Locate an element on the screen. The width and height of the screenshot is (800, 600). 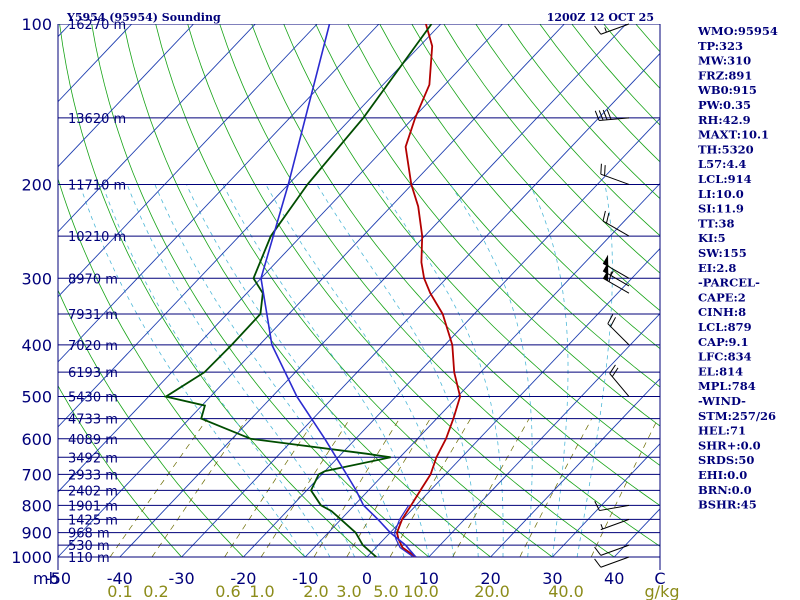
mixing-ratio-tick-label: 40.0 is located at coordinates (566, 591).